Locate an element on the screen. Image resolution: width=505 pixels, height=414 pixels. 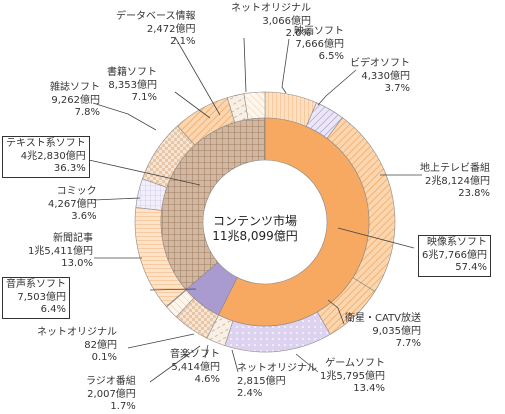
label-database: データベース情報 2,472億円 2.1% is located at coordinates (156, 30).